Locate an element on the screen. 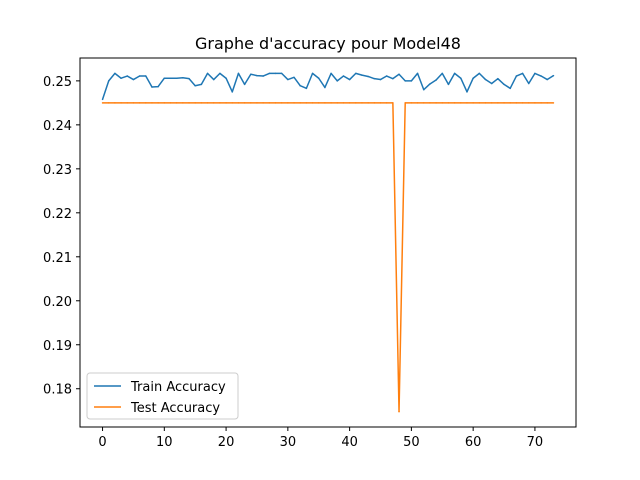 The height and width of the screenshot is (480, 640). x-tick-label: 70 is located at coordinates (535, 442).